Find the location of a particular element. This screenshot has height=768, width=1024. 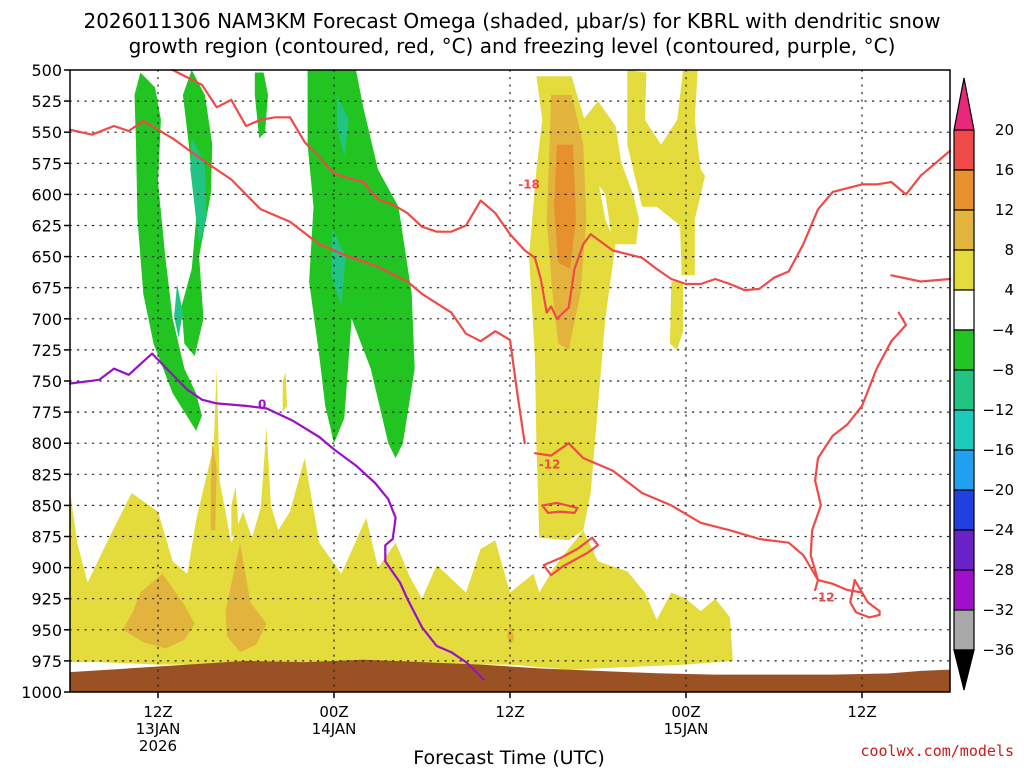

x-tick-label-0-2: 2026 is located at coordinates (158, 746).